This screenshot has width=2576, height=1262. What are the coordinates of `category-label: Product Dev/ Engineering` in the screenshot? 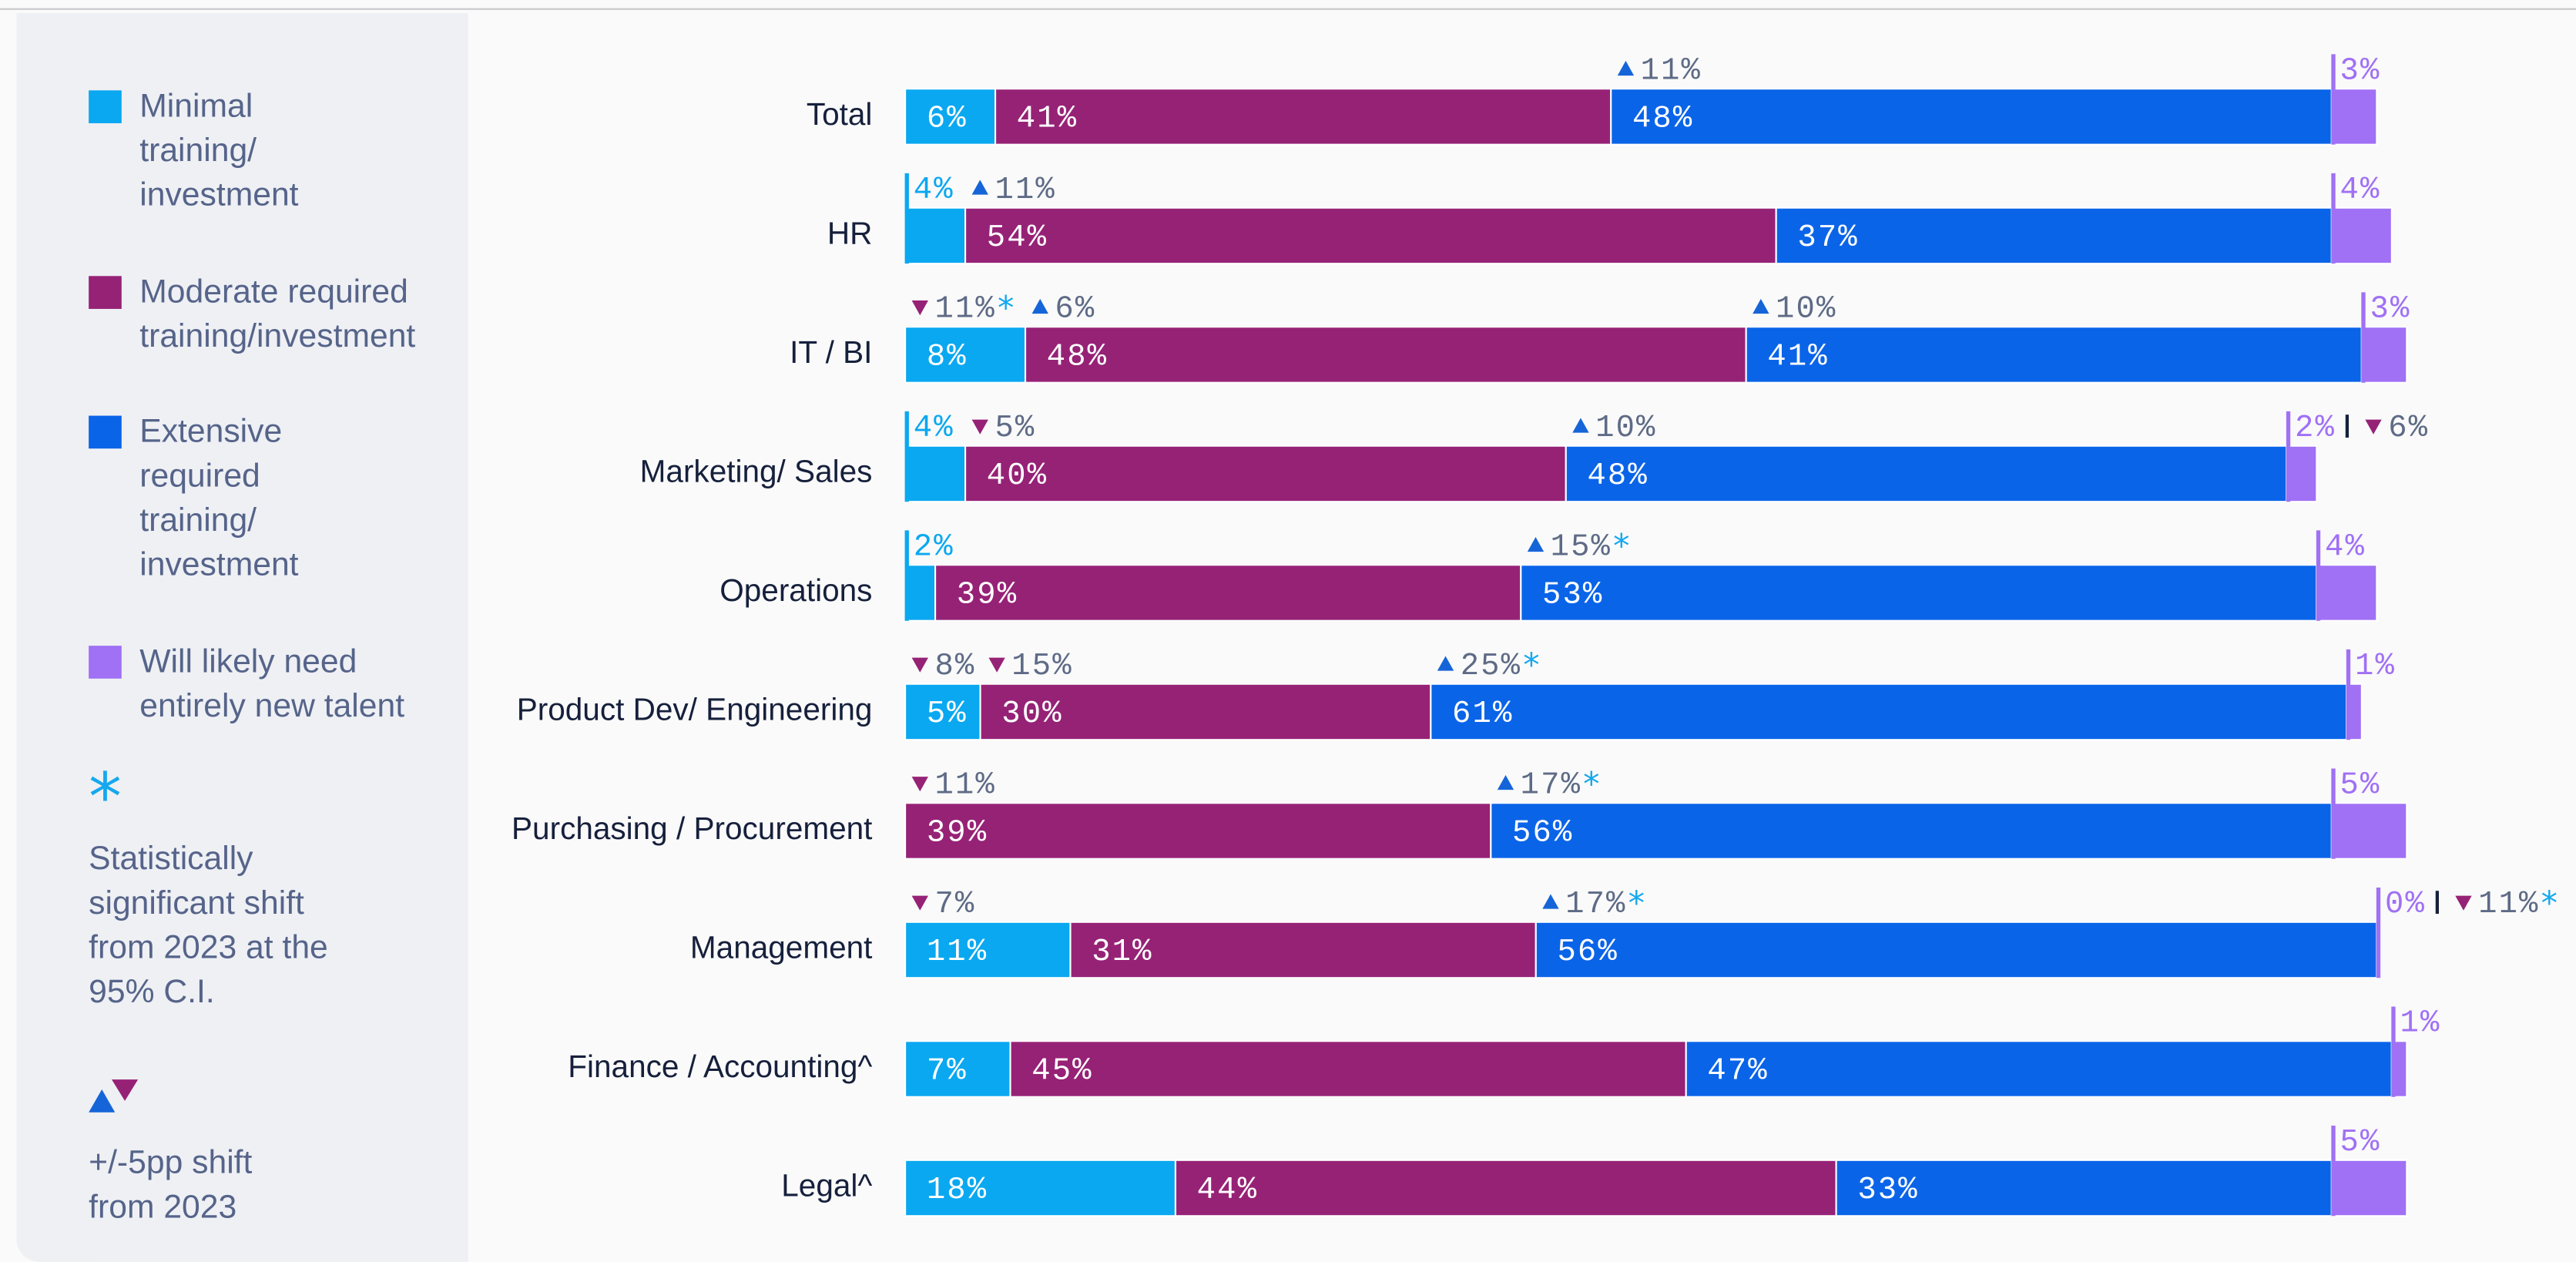 It's located at (695, 709).